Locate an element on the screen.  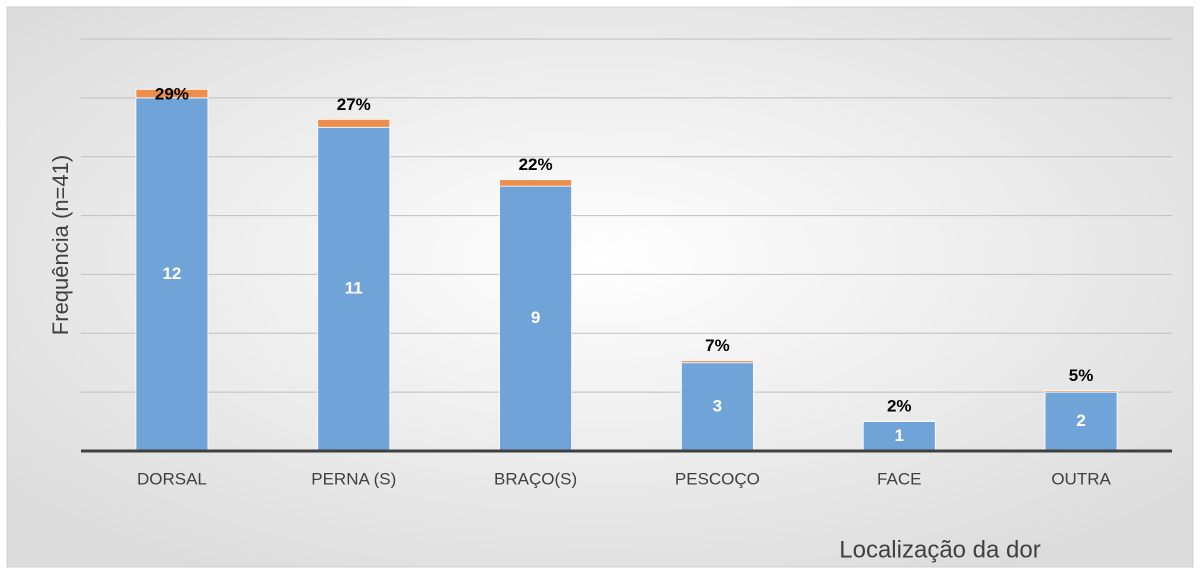
bar-value-label: 1 is located at coordinates (899, 435).